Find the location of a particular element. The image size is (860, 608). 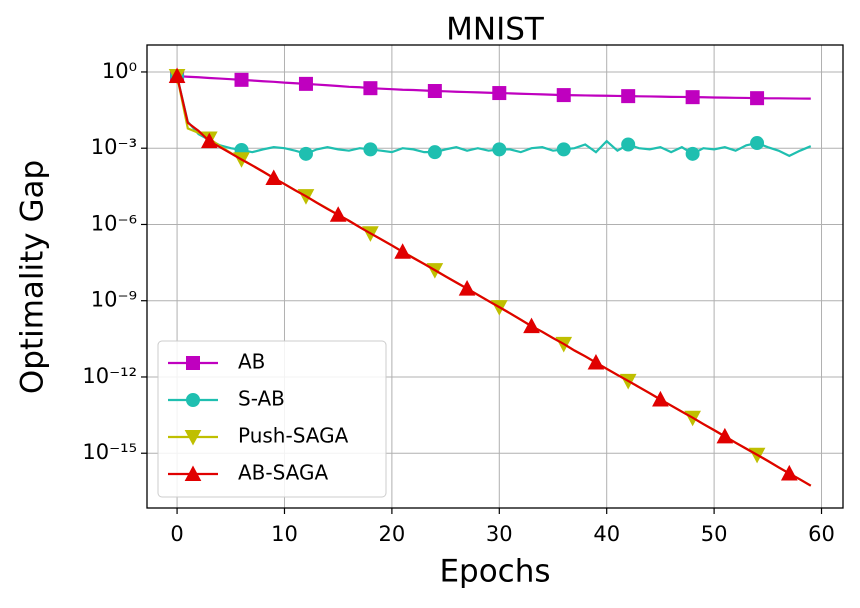

legend-label: Push-SAGA is located at coordinates (293, 436).